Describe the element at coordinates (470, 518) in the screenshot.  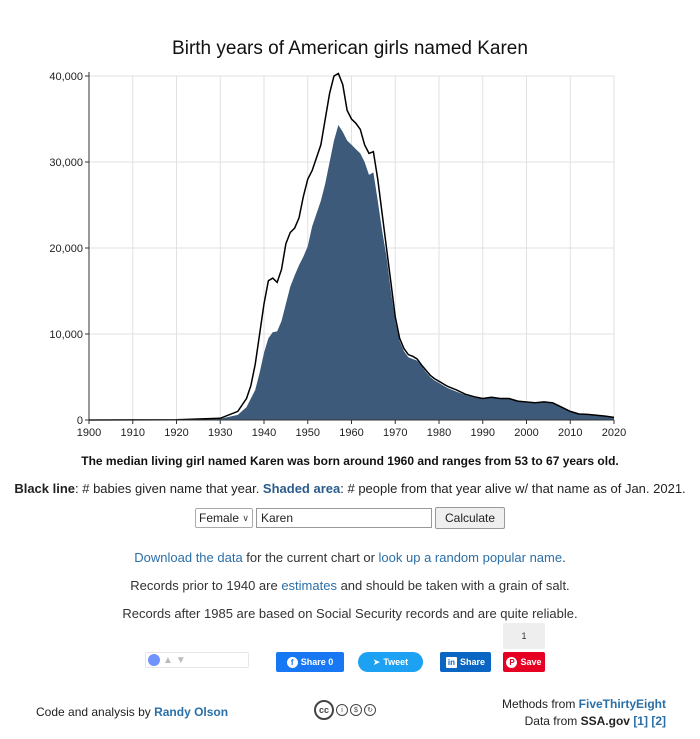
I see `calculate-button: Calculate` at that location.